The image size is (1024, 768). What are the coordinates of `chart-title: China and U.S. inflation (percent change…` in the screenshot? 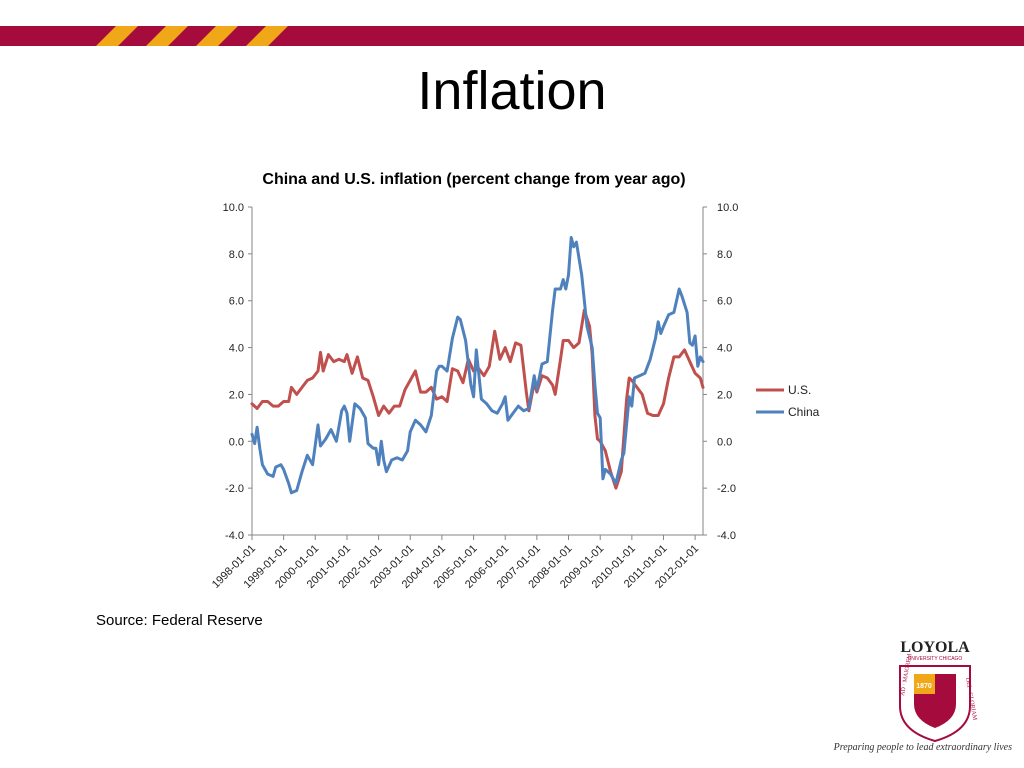 It's located at (473, 179).